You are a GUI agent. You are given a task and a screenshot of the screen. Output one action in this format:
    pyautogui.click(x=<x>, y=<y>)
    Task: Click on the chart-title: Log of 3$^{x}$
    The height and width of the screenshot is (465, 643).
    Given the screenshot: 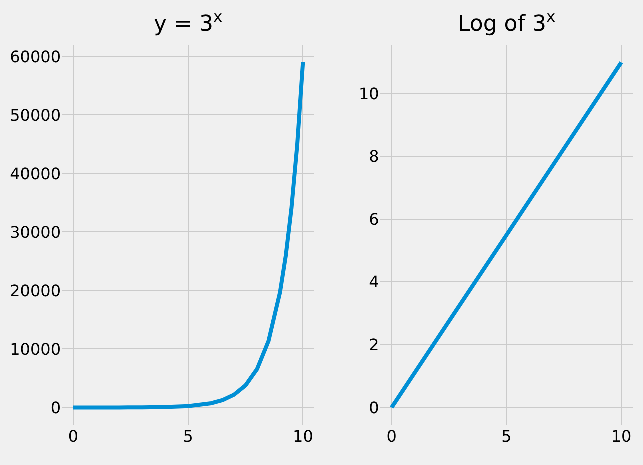 What is the action you would take?
    pyautogui.click(x=507, y=23)
    